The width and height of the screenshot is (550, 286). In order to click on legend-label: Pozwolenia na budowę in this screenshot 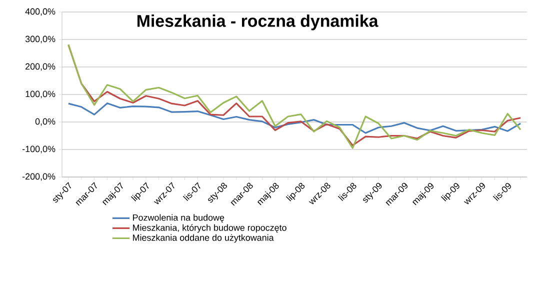, I will do `click(178, 218)`.